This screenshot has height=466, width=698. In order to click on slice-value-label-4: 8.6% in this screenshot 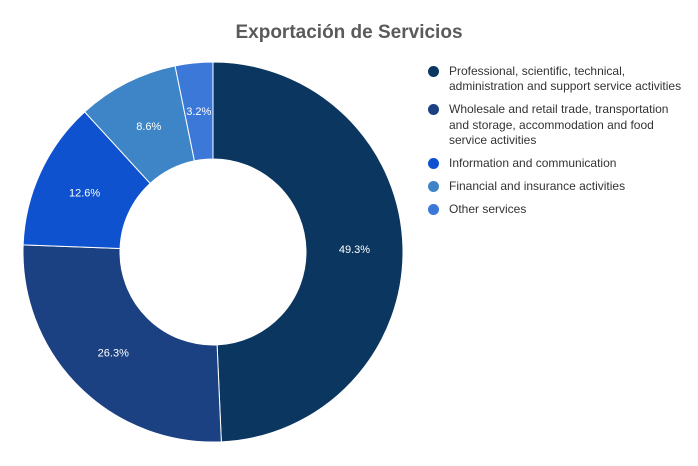, I will do `click(148, 127)`.